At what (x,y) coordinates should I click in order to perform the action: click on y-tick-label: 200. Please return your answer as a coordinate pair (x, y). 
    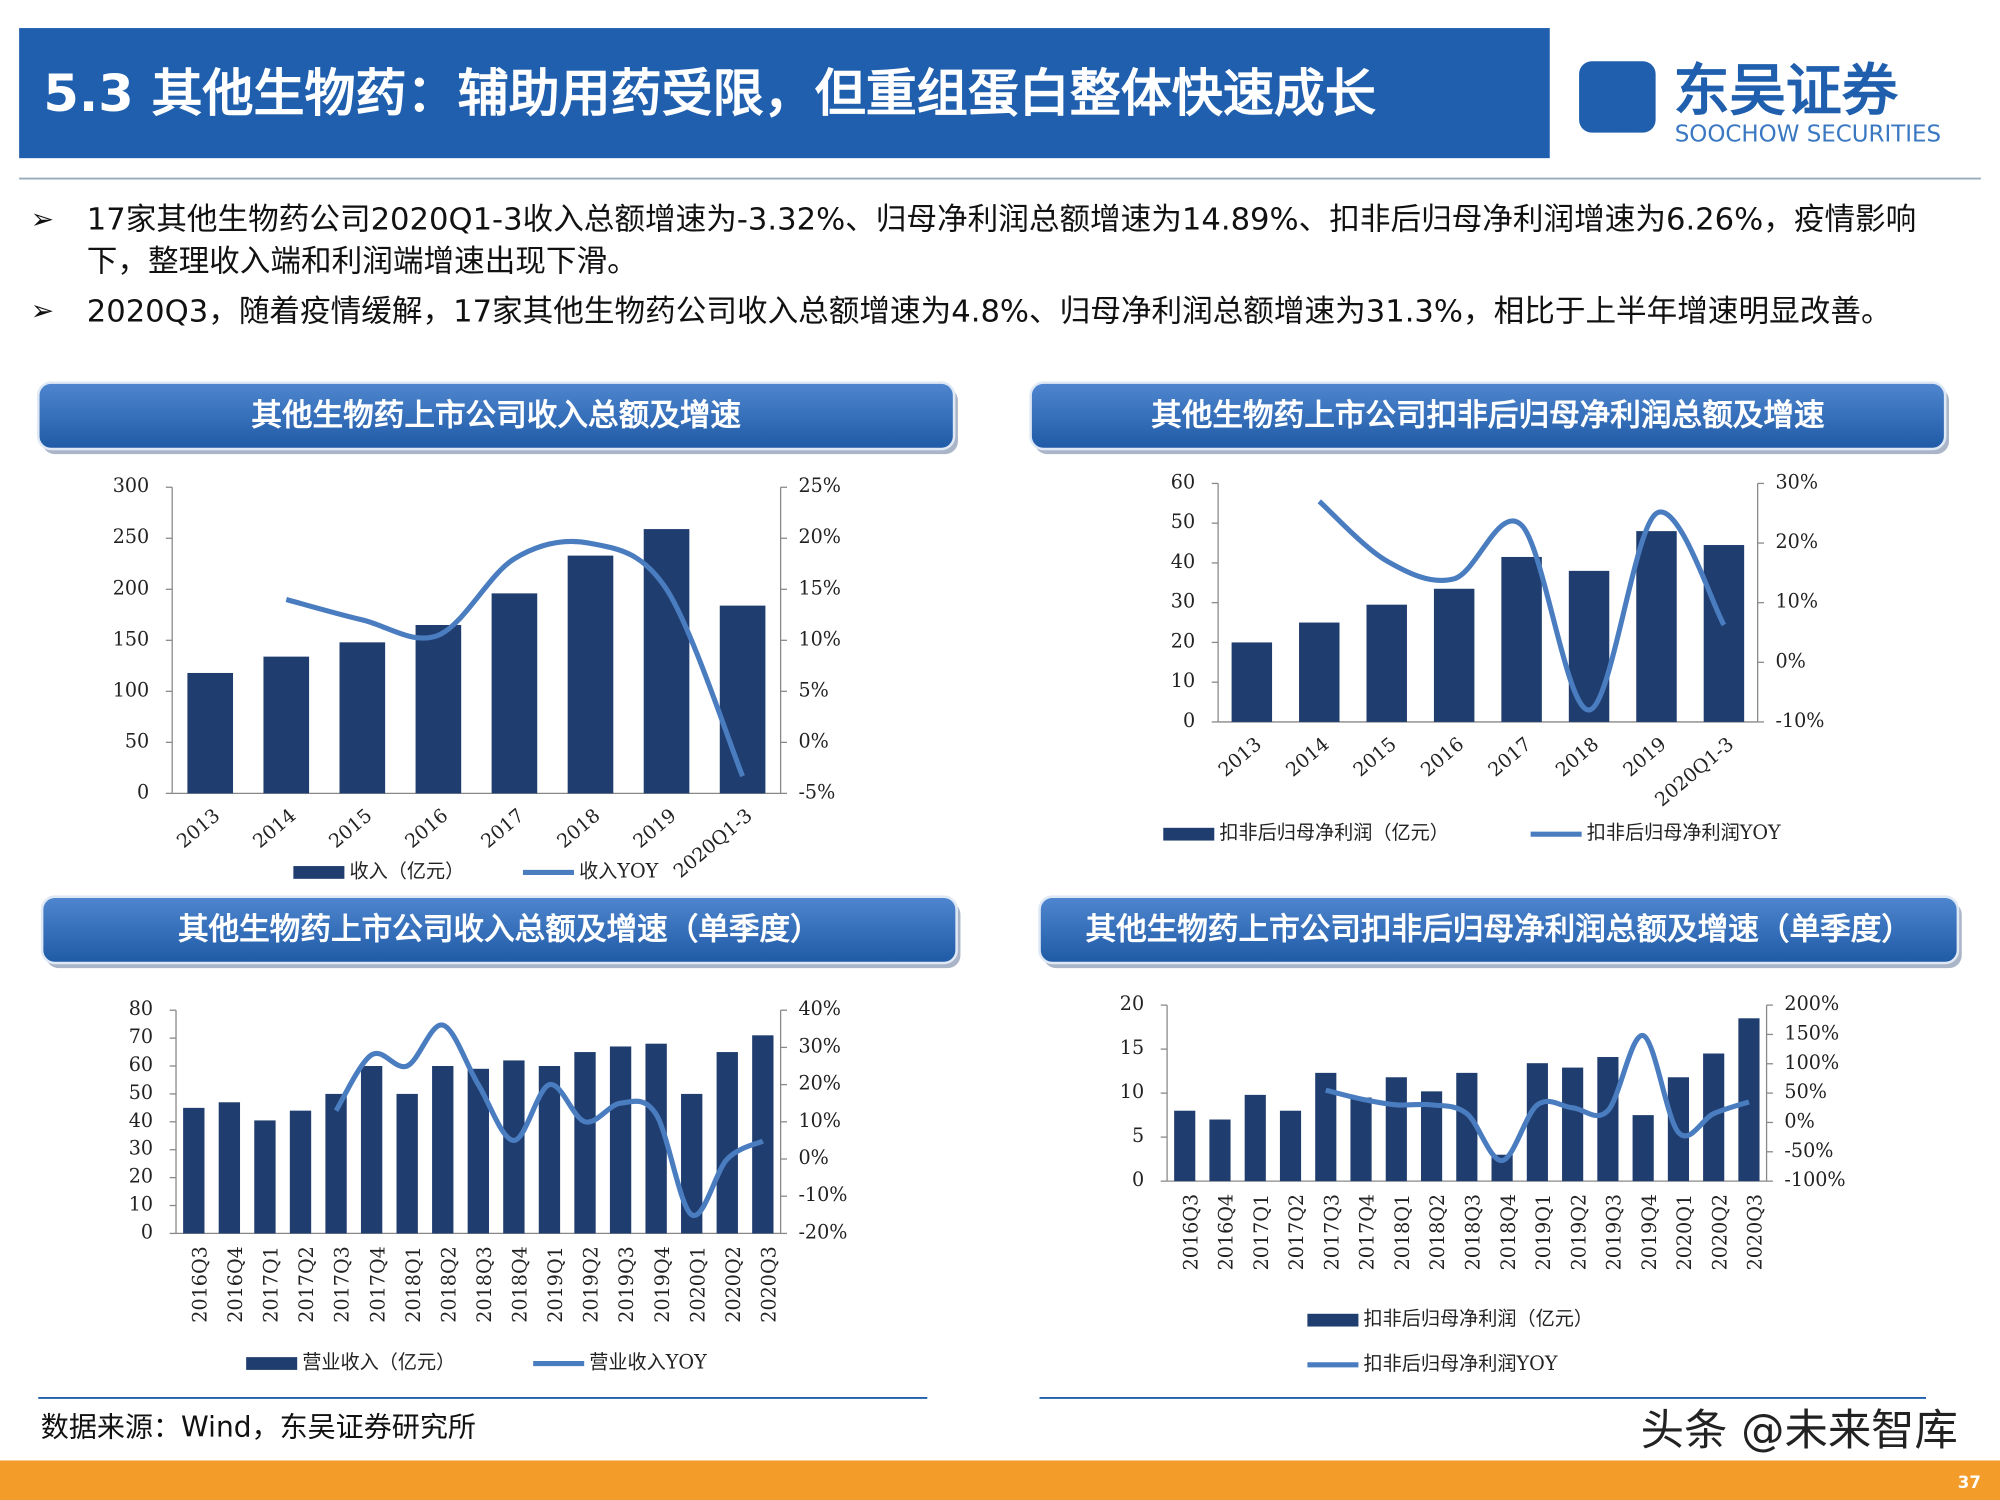
    Looking at the image, I should click on (131, 587).